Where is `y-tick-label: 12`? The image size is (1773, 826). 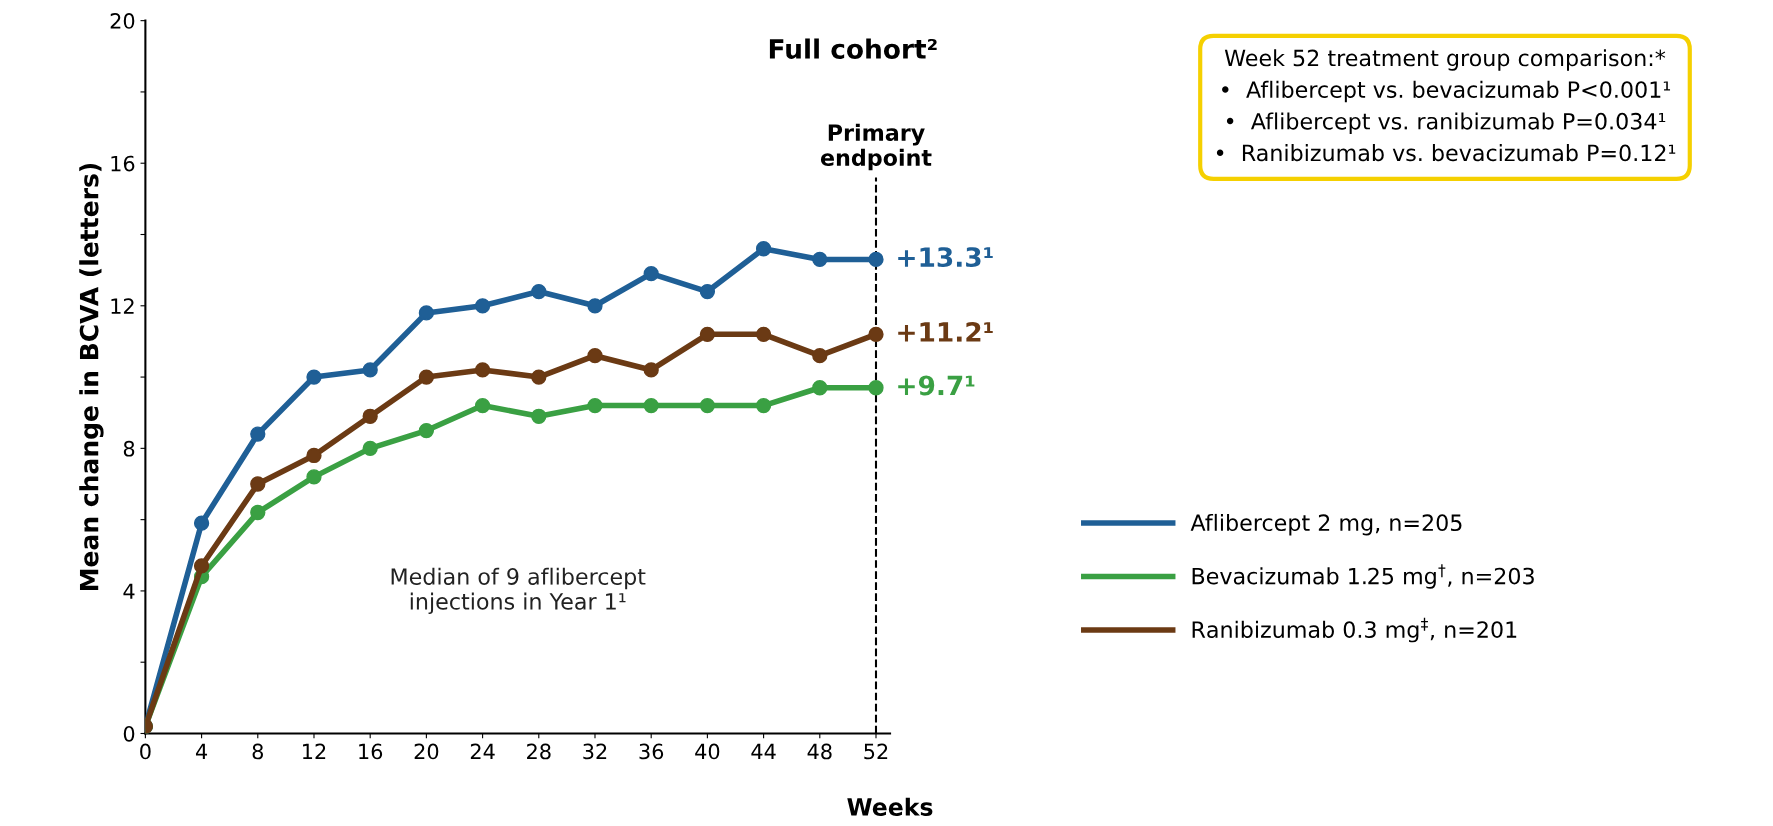 y-tick-label: 12 is located at coordinates (122, 306).